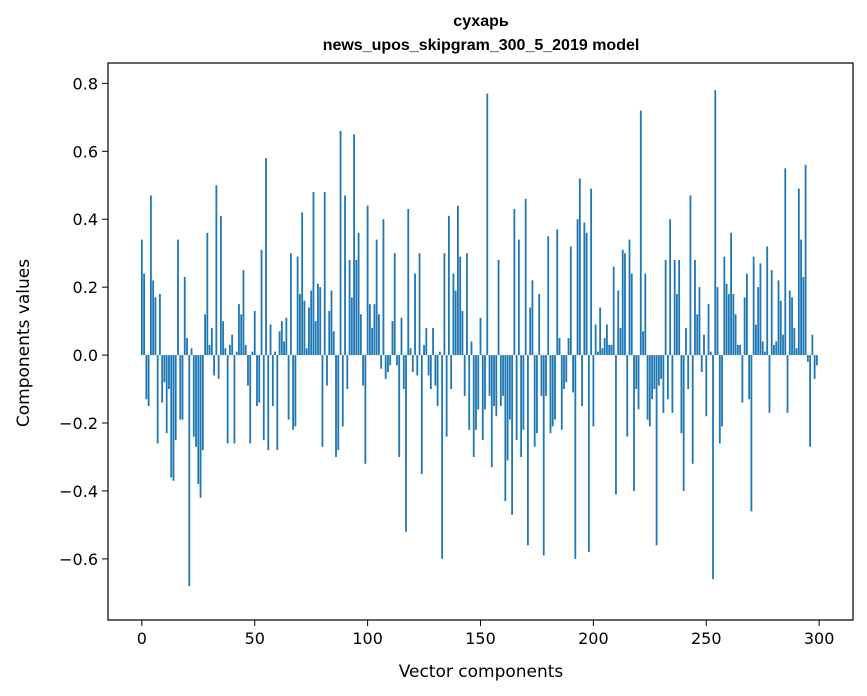  Describe the element at coordinates (85, 83) in the screenshot. I see `y-tick-label: 0.8` at that location.